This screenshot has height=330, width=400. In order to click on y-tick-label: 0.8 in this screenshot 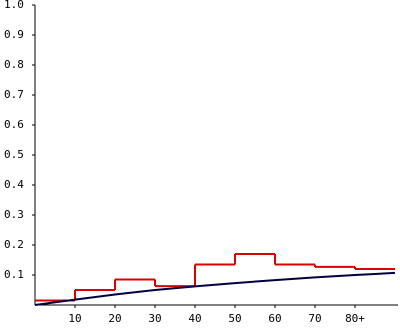, I will do `click(14, 64)`.